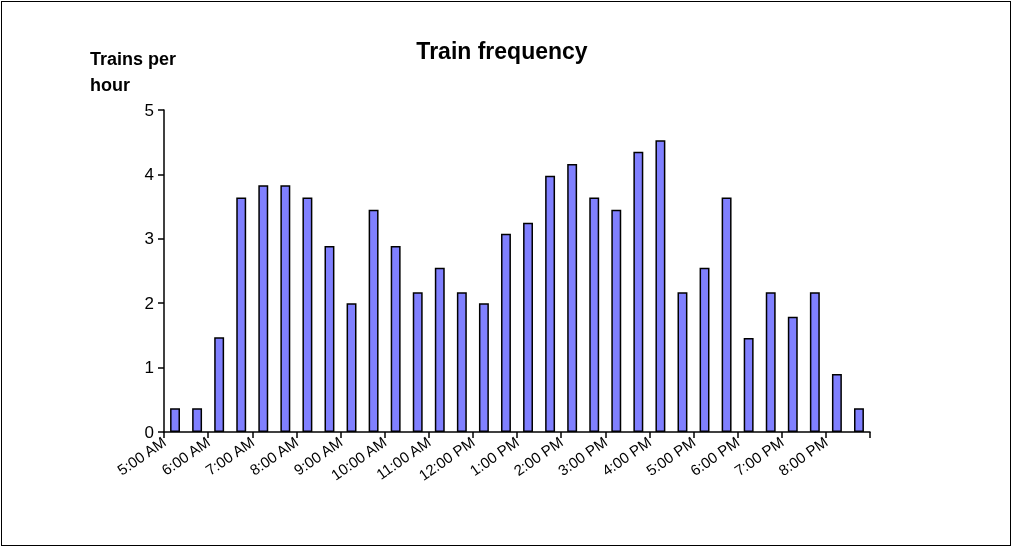 This screenshot has width=1012, height=549. I want to click on y-tick-label: 1, so click(149, 368).